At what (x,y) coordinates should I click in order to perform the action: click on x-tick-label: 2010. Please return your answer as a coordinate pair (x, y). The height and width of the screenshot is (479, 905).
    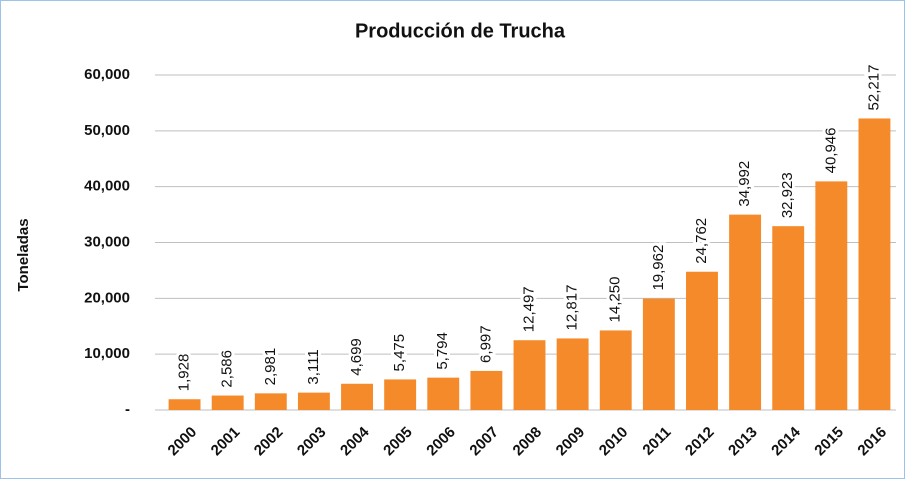
    Looking at the image, I should click on (614, 442).